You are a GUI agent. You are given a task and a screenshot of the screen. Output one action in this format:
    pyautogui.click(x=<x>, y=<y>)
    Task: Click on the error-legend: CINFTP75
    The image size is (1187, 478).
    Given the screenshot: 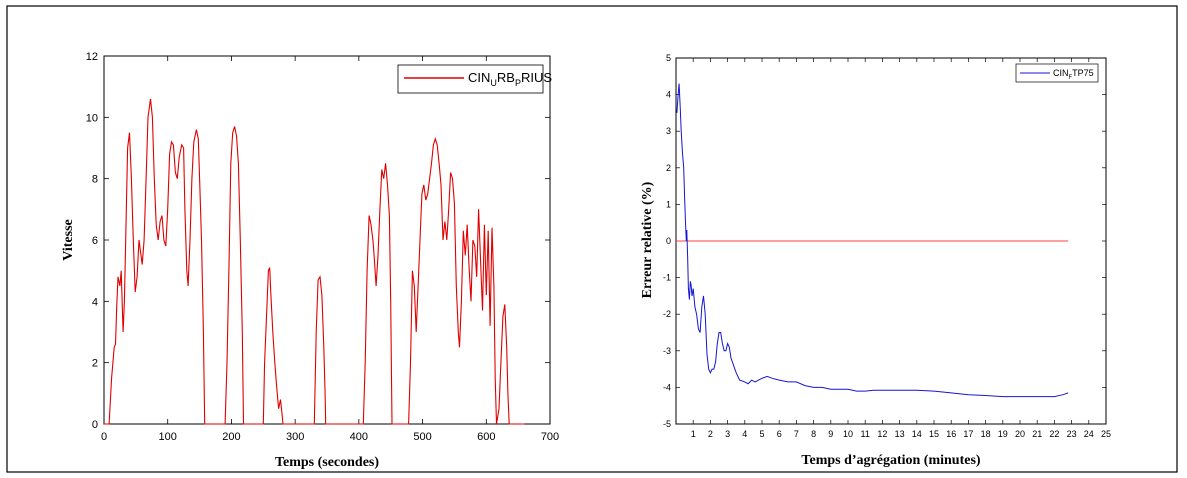 What is the action you would take?
    pyautogui.click(x=1057, y=73)
    